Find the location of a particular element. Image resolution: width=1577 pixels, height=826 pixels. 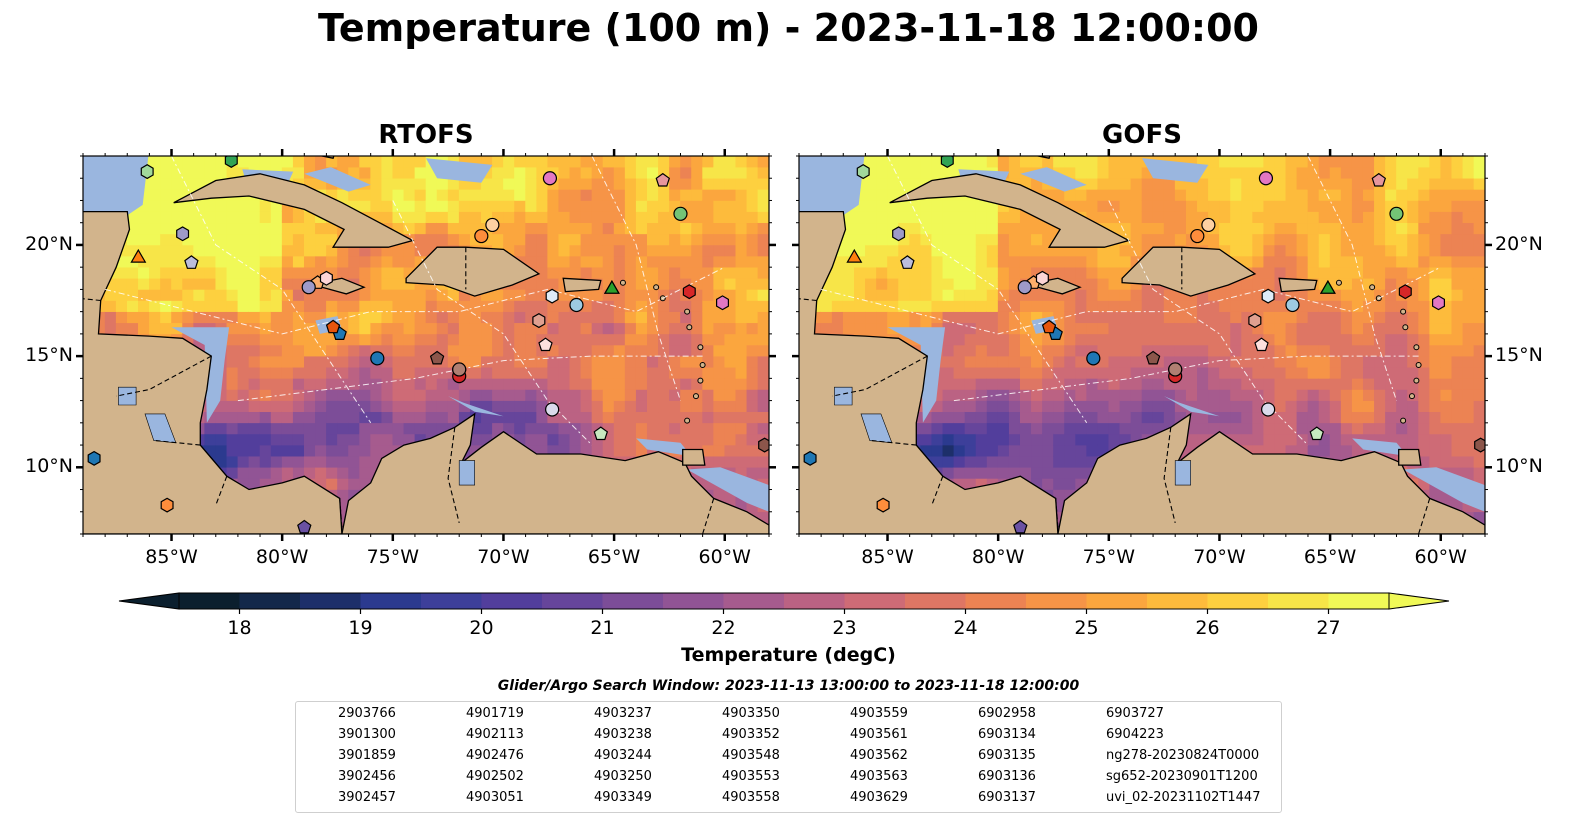

colorbar-tick-label: 26 is located at coordinates (1207, 628).